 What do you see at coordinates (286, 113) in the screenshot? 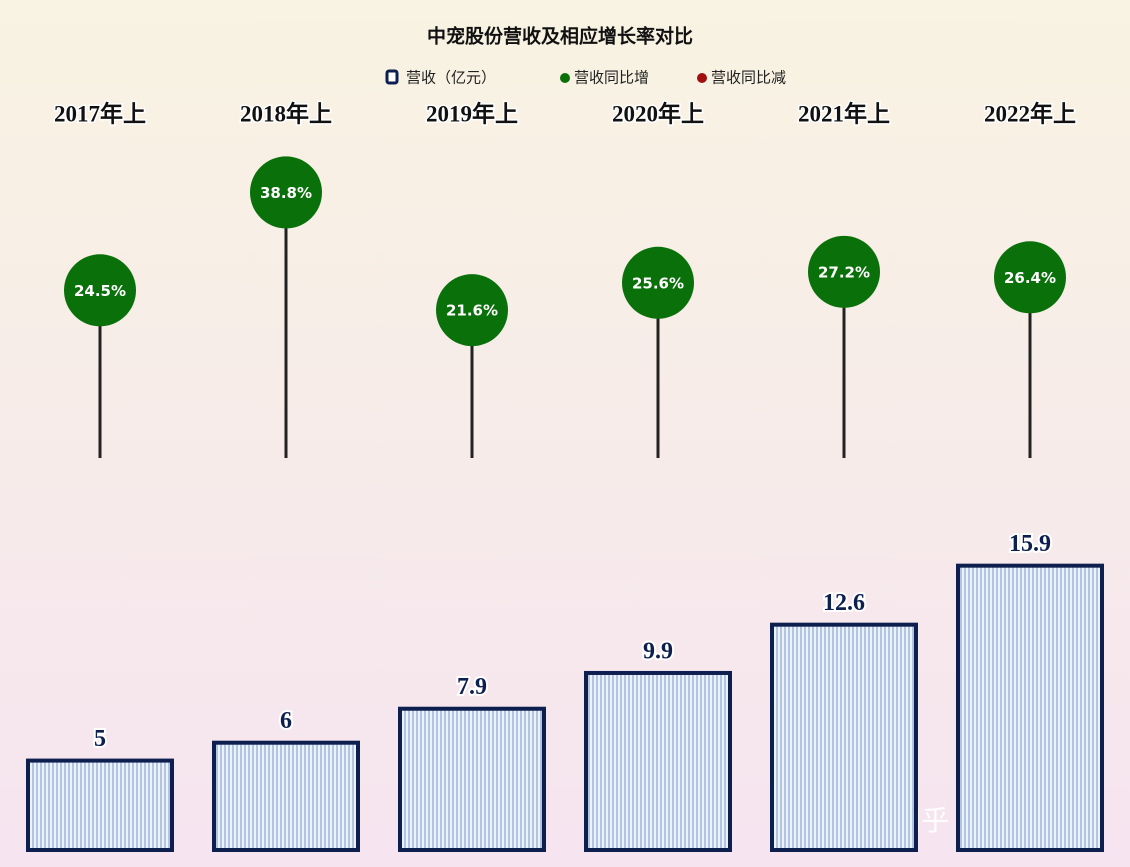
I see `x-tick-label: 2018年上` at bounding box center [286, 113].